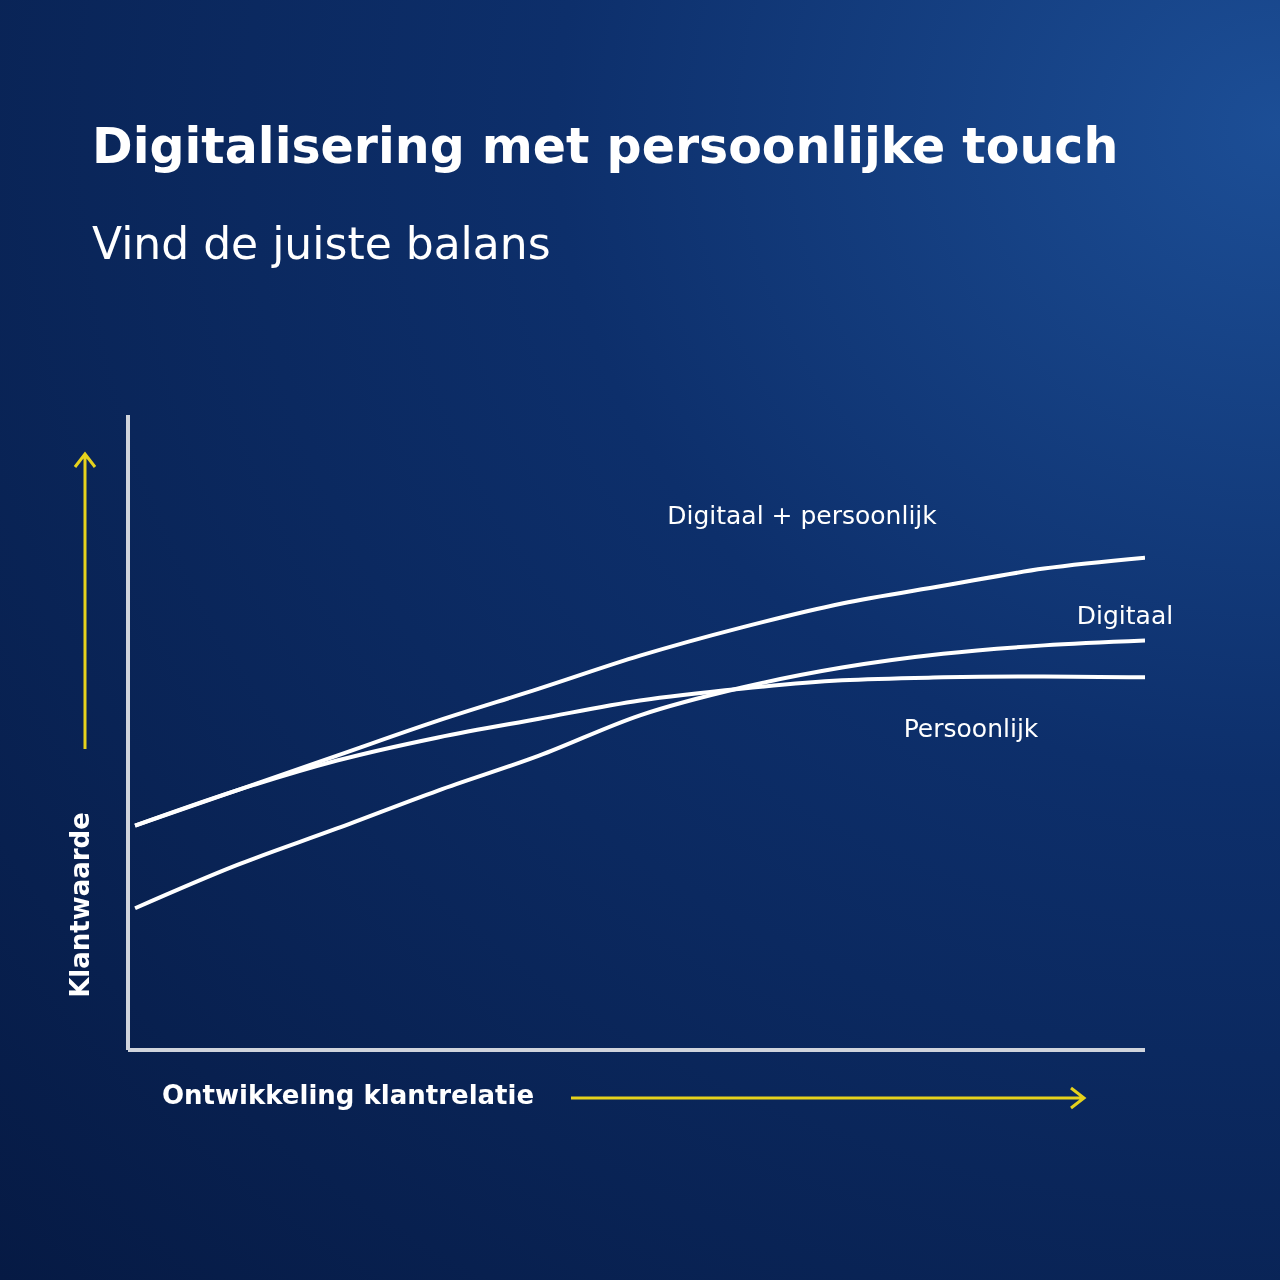  What do you see at coordinates (1125, 616) in the screenshot?
I see `series-label: Digitaal` at bounding box center [1125, 616].